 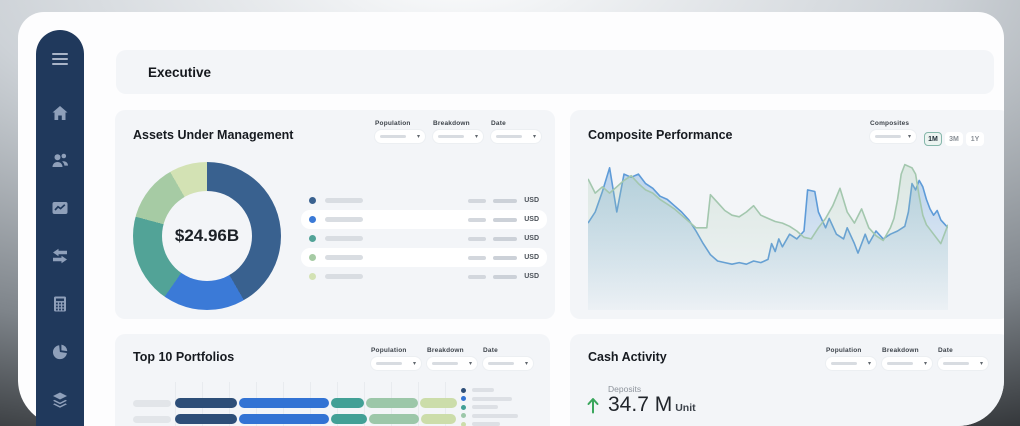 I want to click on home-icon, so click(x=60, y=115).